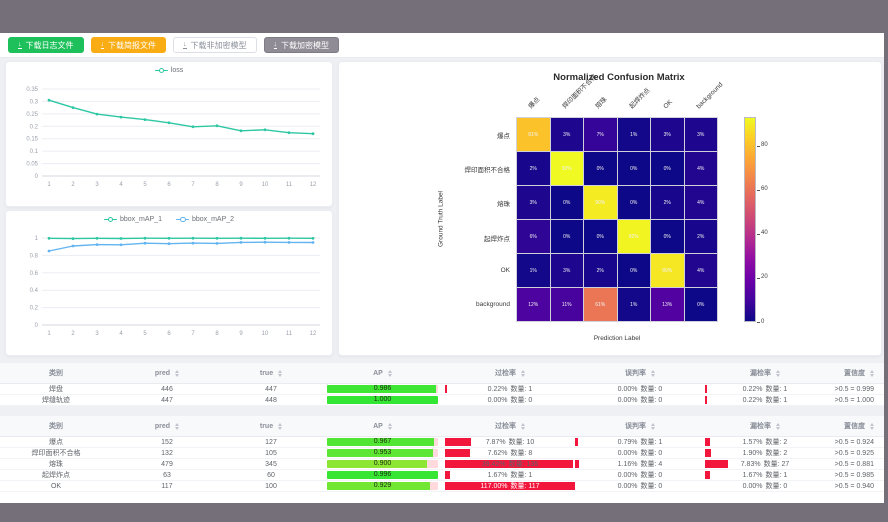 This screenshot has width=888, height=522. What do you see at coordinates (765, 475) in the screenshot?
I see `miss-cell: 1.67% 数量: 1` at bounding box center [765, 475].